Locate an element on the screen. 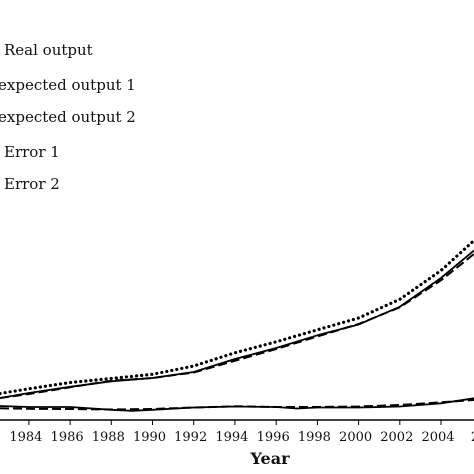 This screenshot has height=474, width=474. x-tick-label: 1992 is located at coordinates (190, 437).